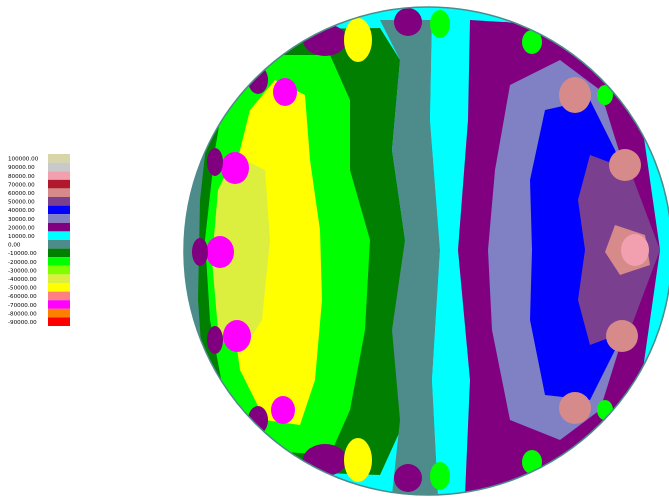  Describe the element at coordinates (21, 177) in the screenshot. I see `legend-label: 80000.00` at that location.